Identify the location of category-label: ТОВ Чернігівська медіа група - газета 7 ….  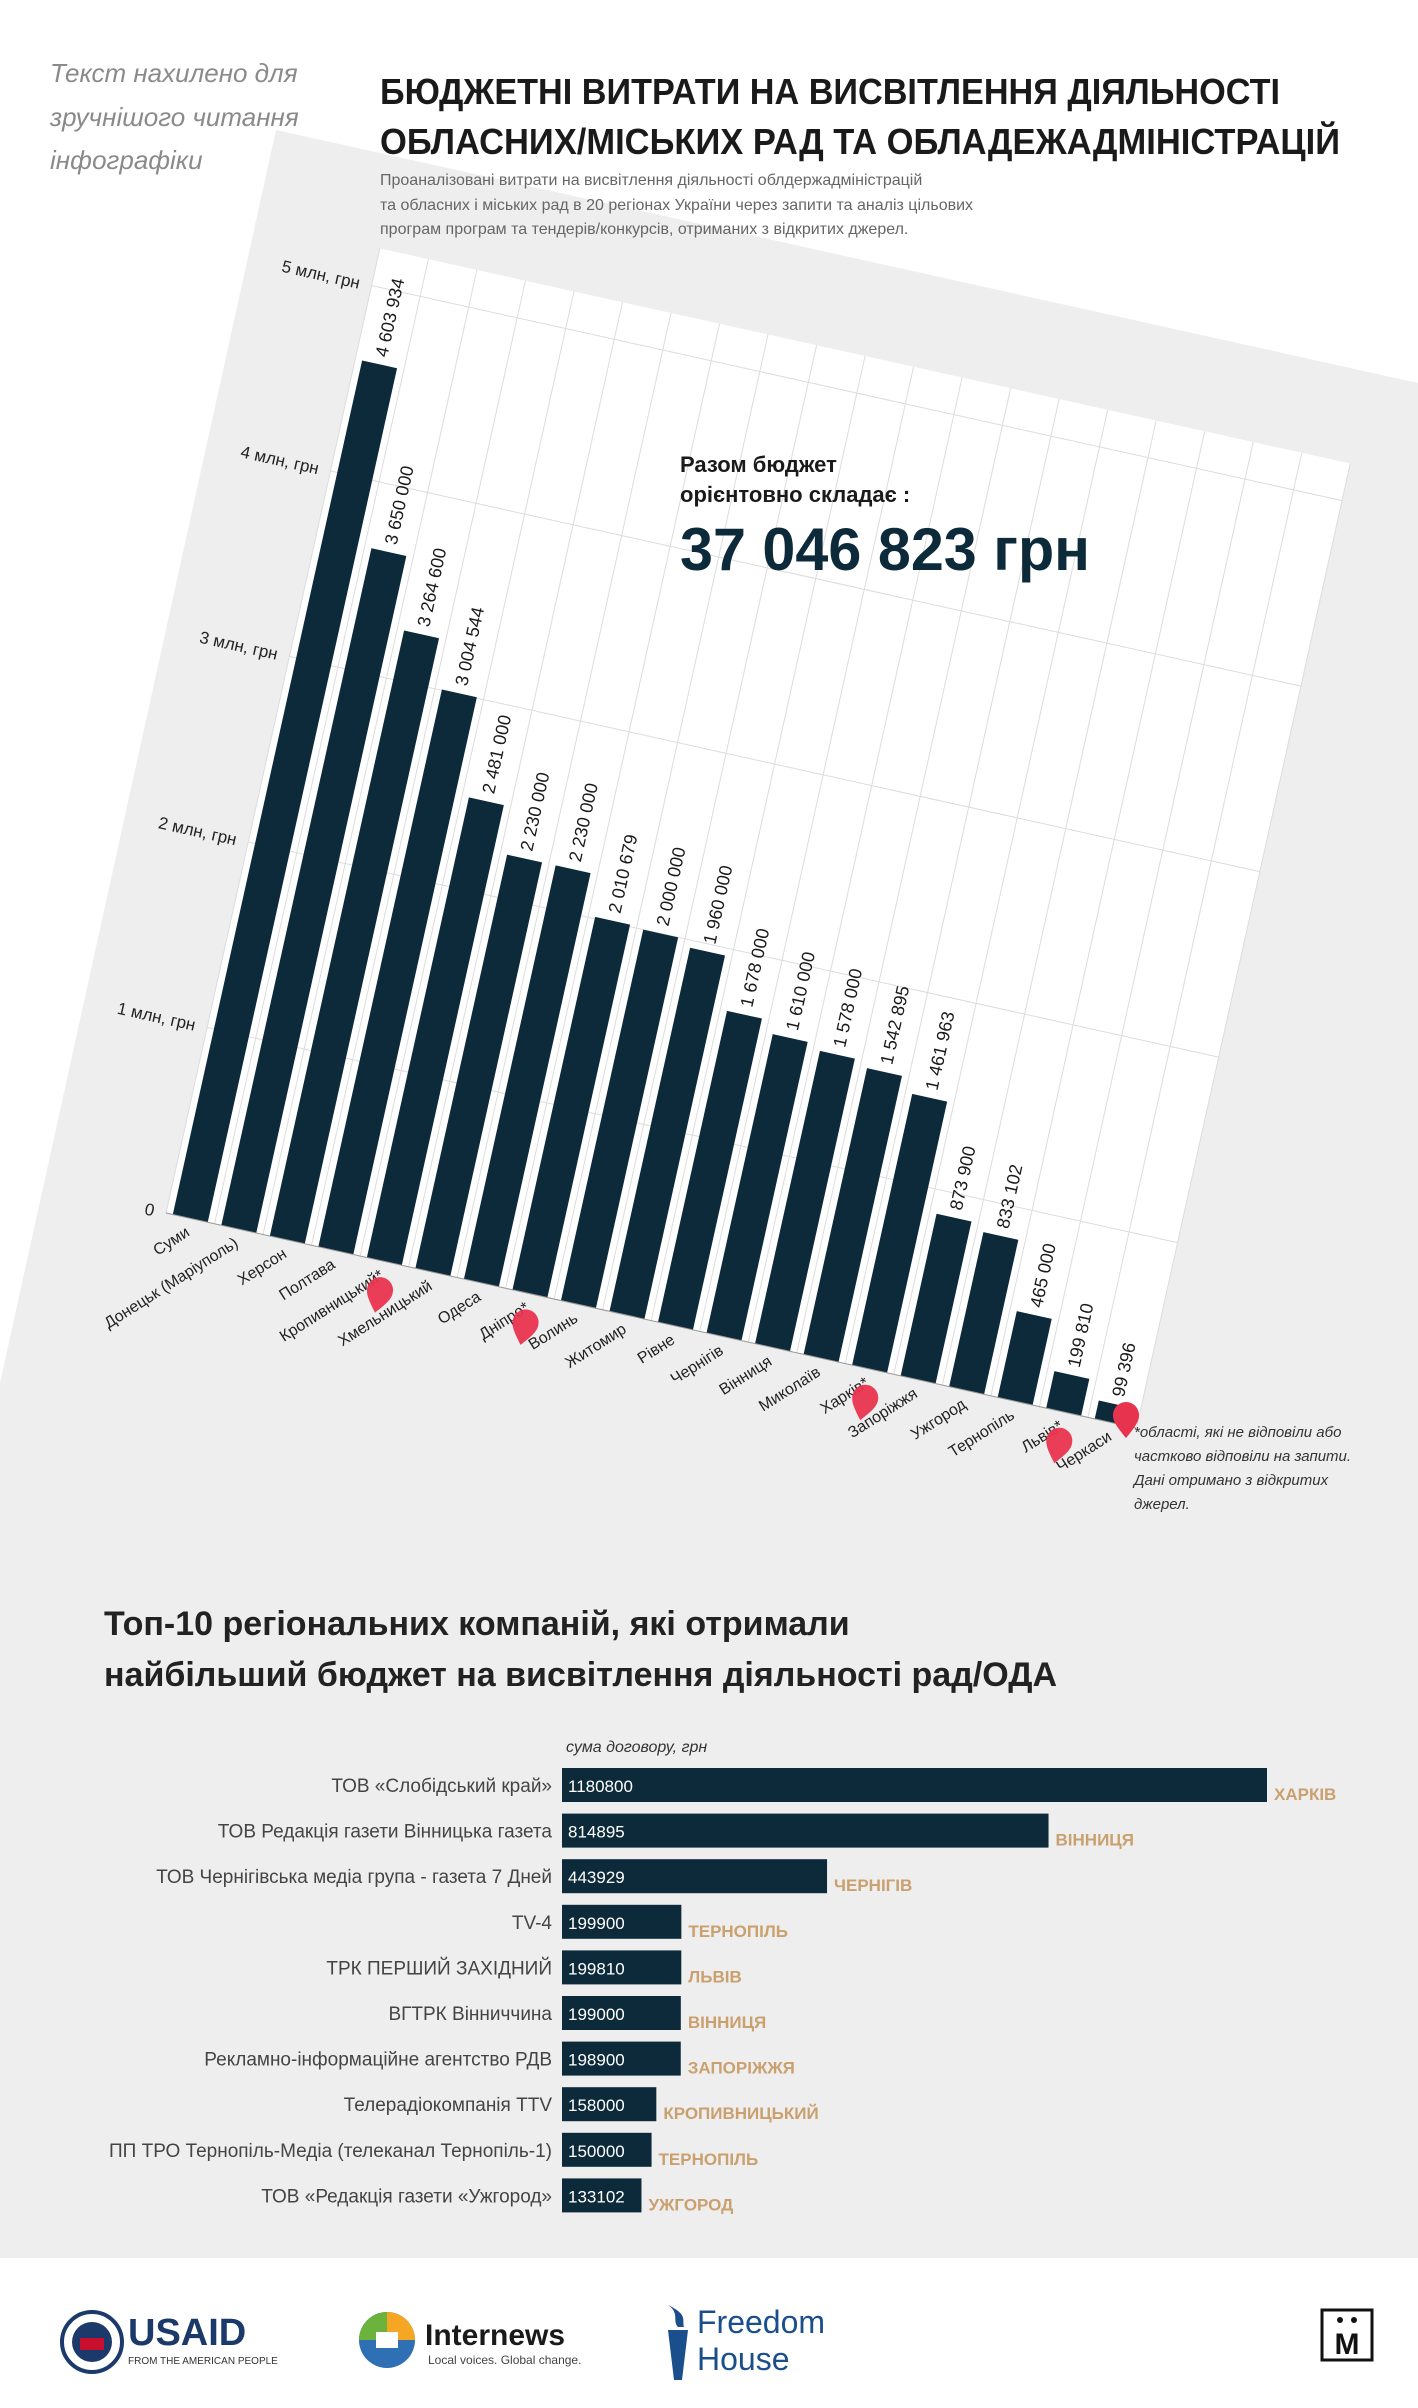
(354, 1877).